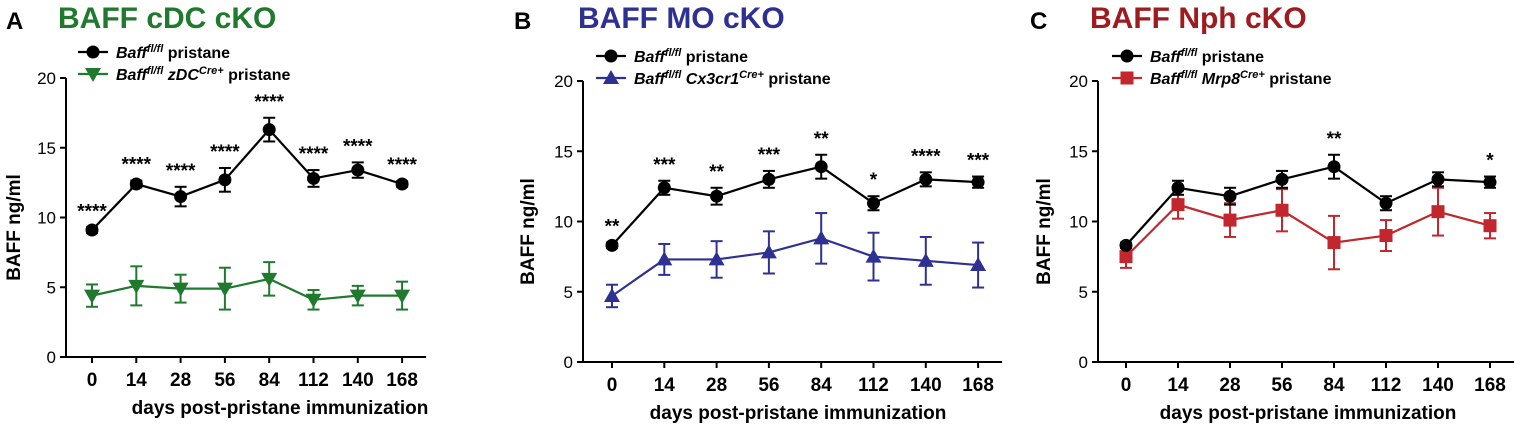  Describe the element at coordinates (137, 380) in the screenshot. I see `x-tick-label: 14` at that location.